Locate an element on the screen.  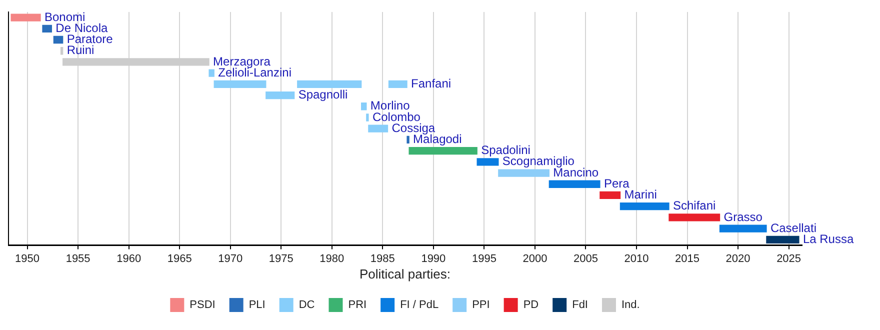
x-tick-label: 2015 is located at coordinates (687, 258).